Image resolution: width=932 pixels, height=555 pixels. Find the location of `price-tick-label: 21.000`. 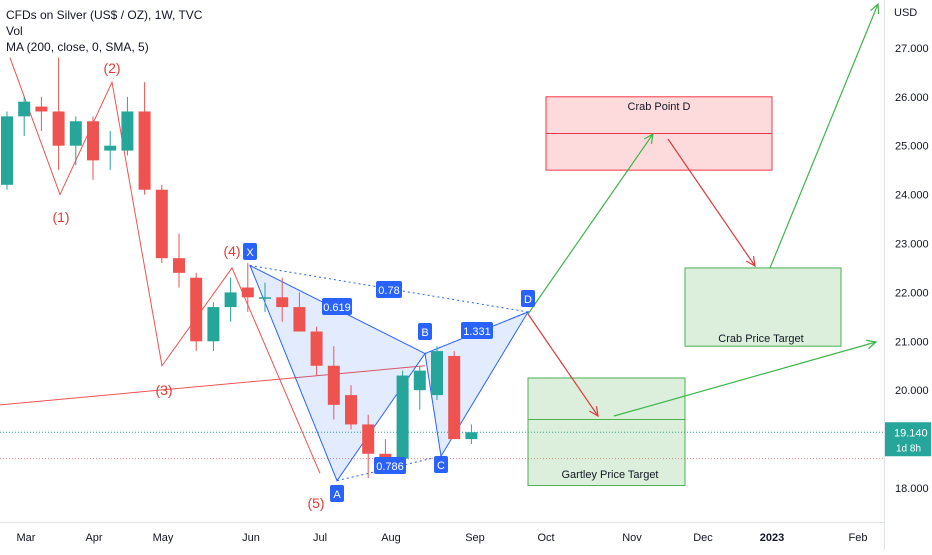

price-tick-label: 21.000 is located at coordinates (912, 342).